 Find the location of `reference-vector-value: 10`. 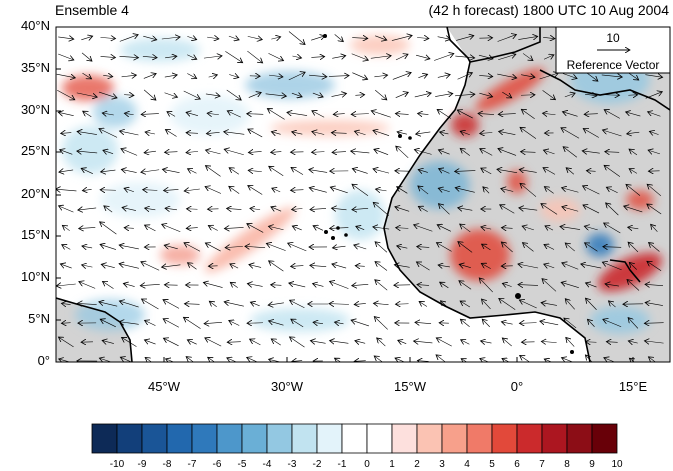

reference-vector-value: 10 is located at coordinates (613, 38).